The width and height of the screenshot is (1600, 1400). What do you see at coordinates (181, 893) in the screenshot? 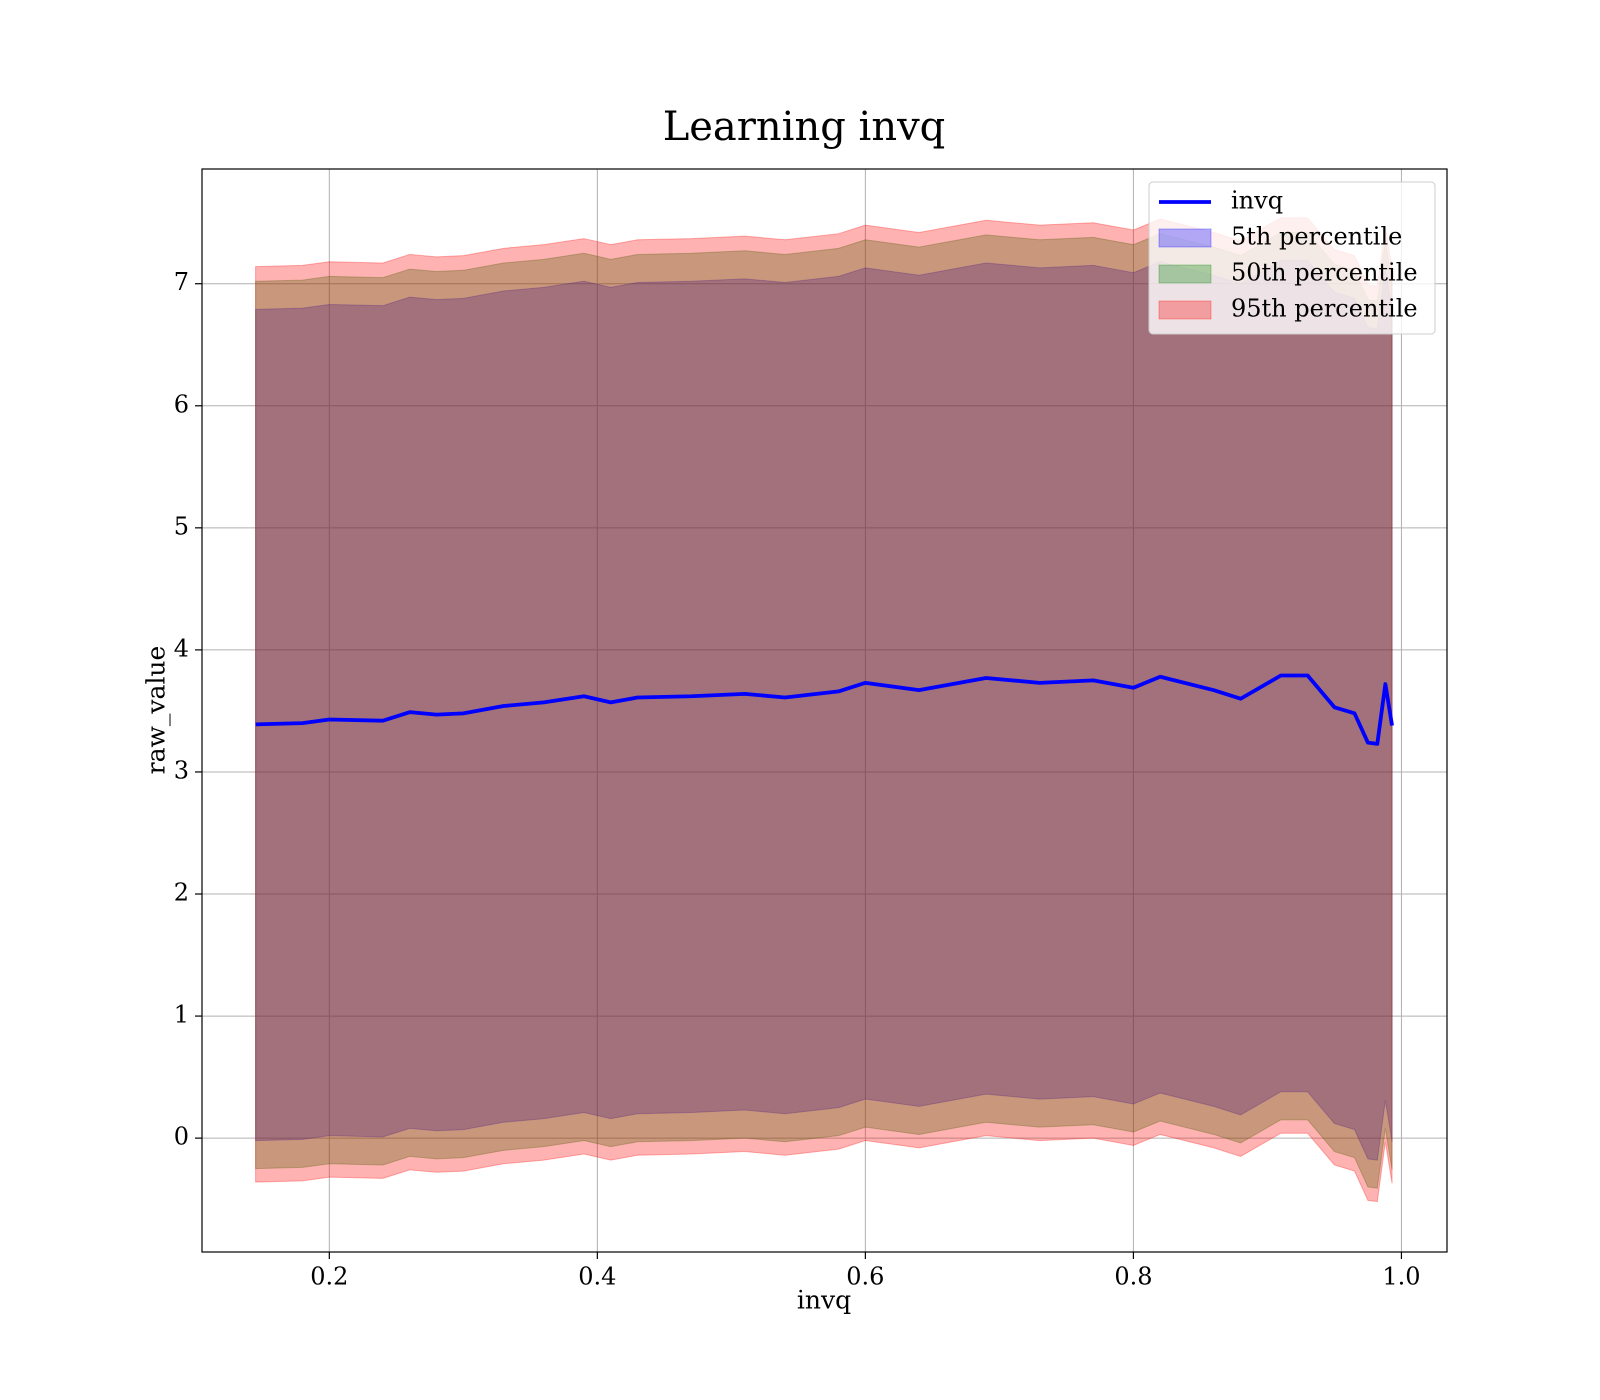
I see `y-tick-label: 2` at bounding box center [181, 893].